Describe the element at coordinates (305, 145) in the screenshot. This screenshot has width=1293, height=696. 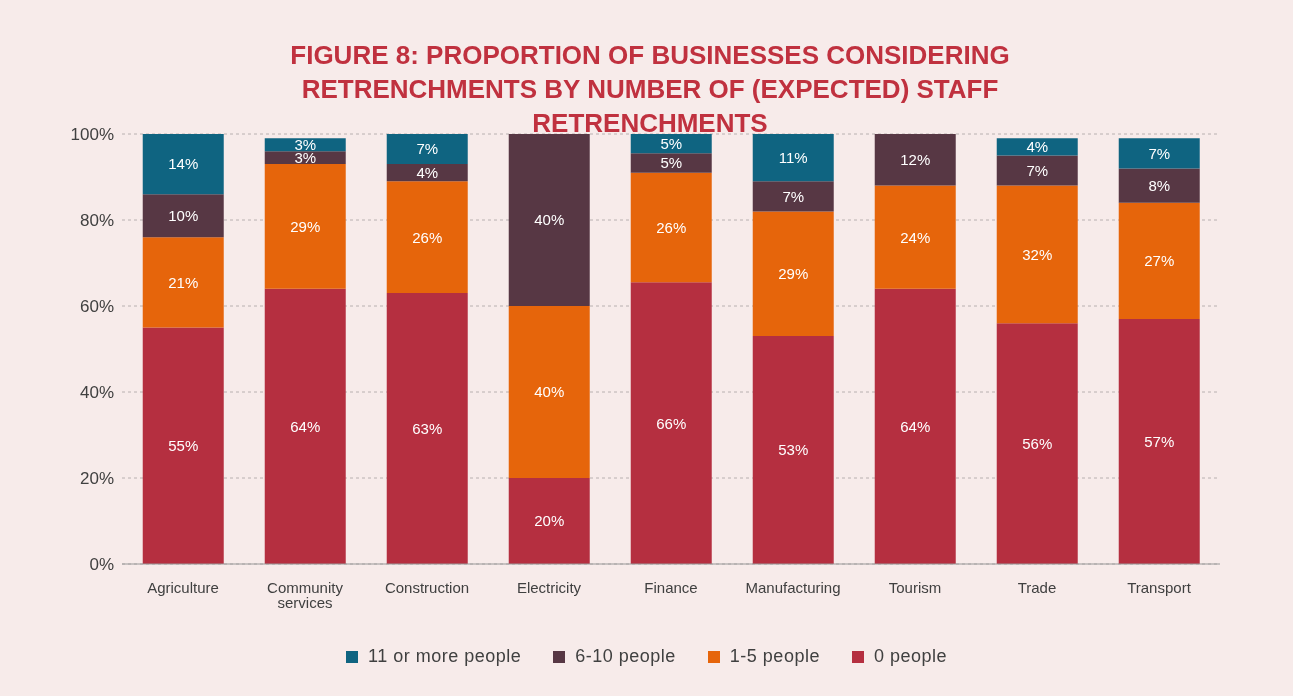
I see `data-label: 3%` at that location.